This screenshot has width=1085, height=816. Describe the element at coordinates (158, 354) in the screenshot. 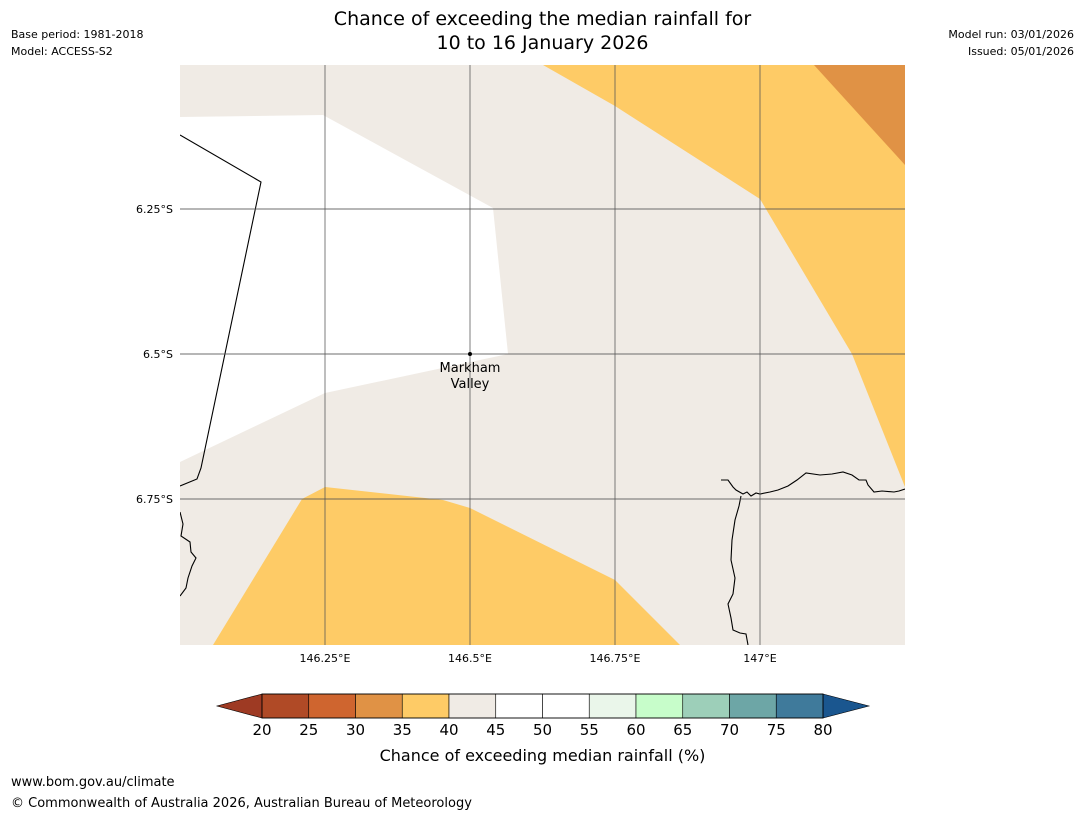

I see `latitude-label-6-5s: 6.5°S` at that location.